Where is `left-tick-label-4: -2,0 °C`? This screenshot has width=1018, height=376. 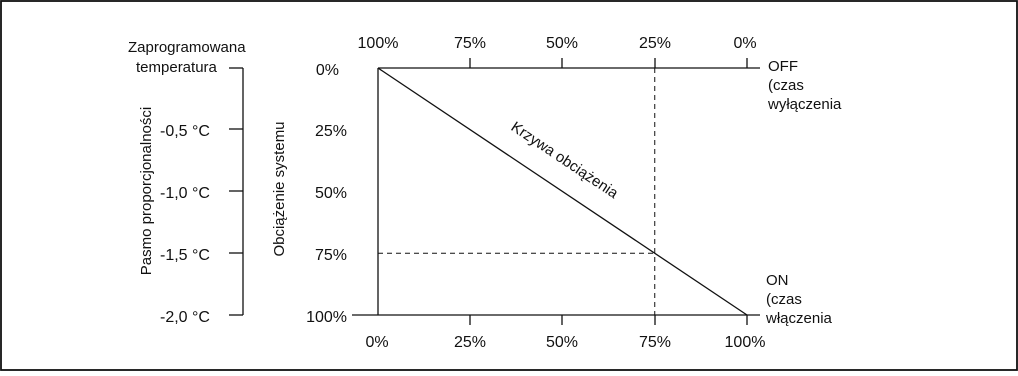 left-tick-label-4: -2,0 °C is located at coordinates (185, 317).